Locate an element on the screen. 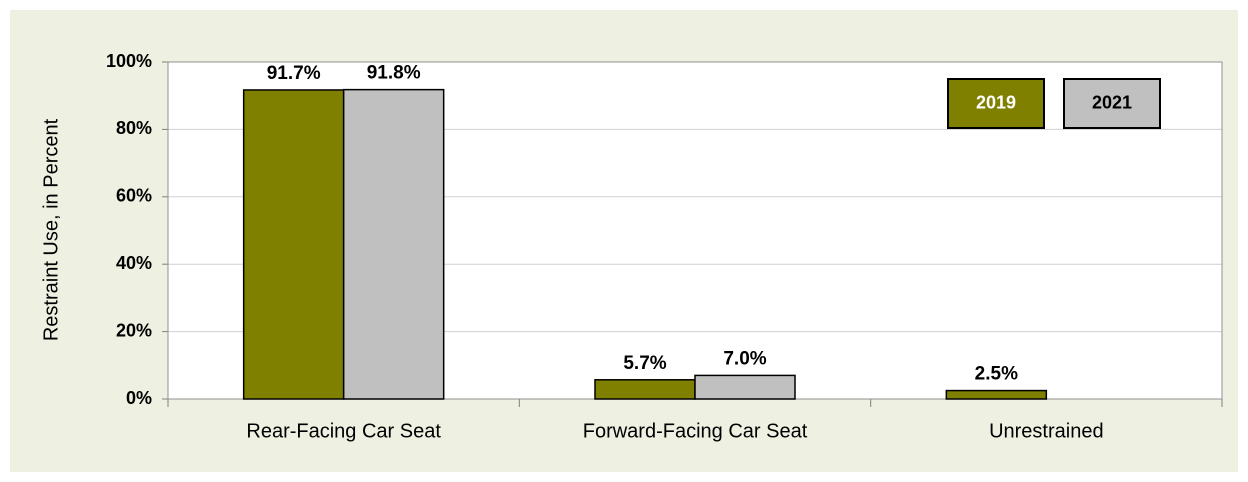  value-label: 91.7% is located at coordinates (294, 73).